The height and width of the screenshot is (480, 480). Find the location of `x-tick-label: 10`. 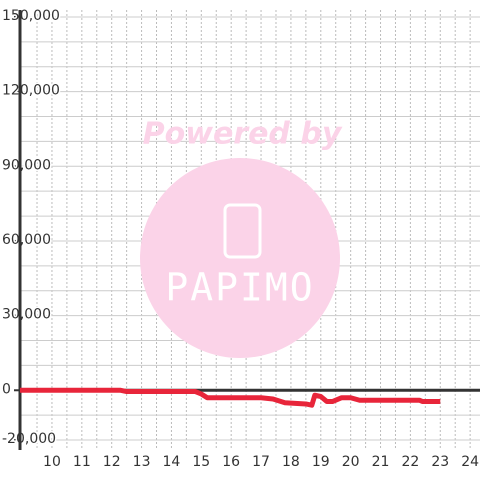

x-tick-label: 10 is located at coordinates (52, 462).